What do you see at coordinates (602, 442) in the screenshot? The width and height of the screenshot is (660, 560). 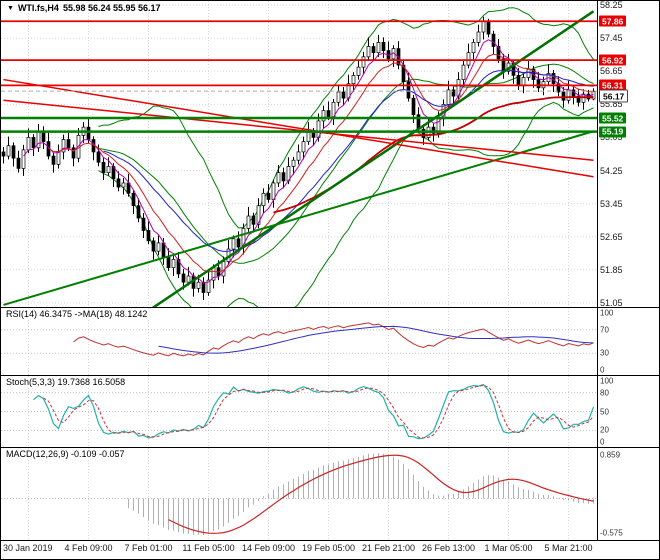 I see `stochastic-axis-label: 0` at bounding box center [602, 442].